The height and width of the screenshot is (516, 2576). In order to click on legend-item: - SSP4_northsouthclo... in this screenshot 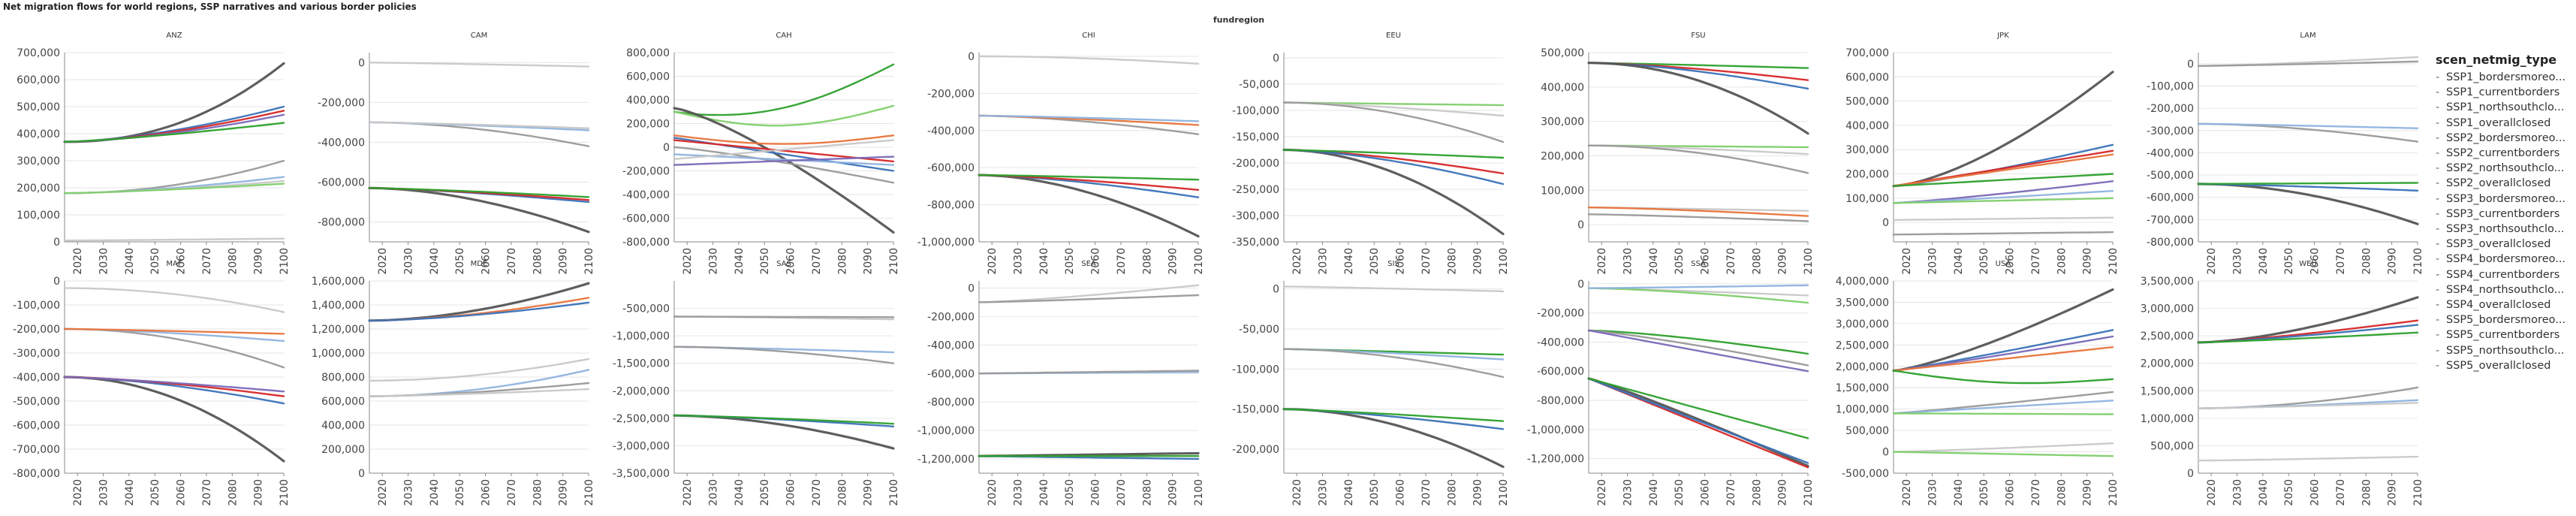, I will do `click(2505, 289)`.